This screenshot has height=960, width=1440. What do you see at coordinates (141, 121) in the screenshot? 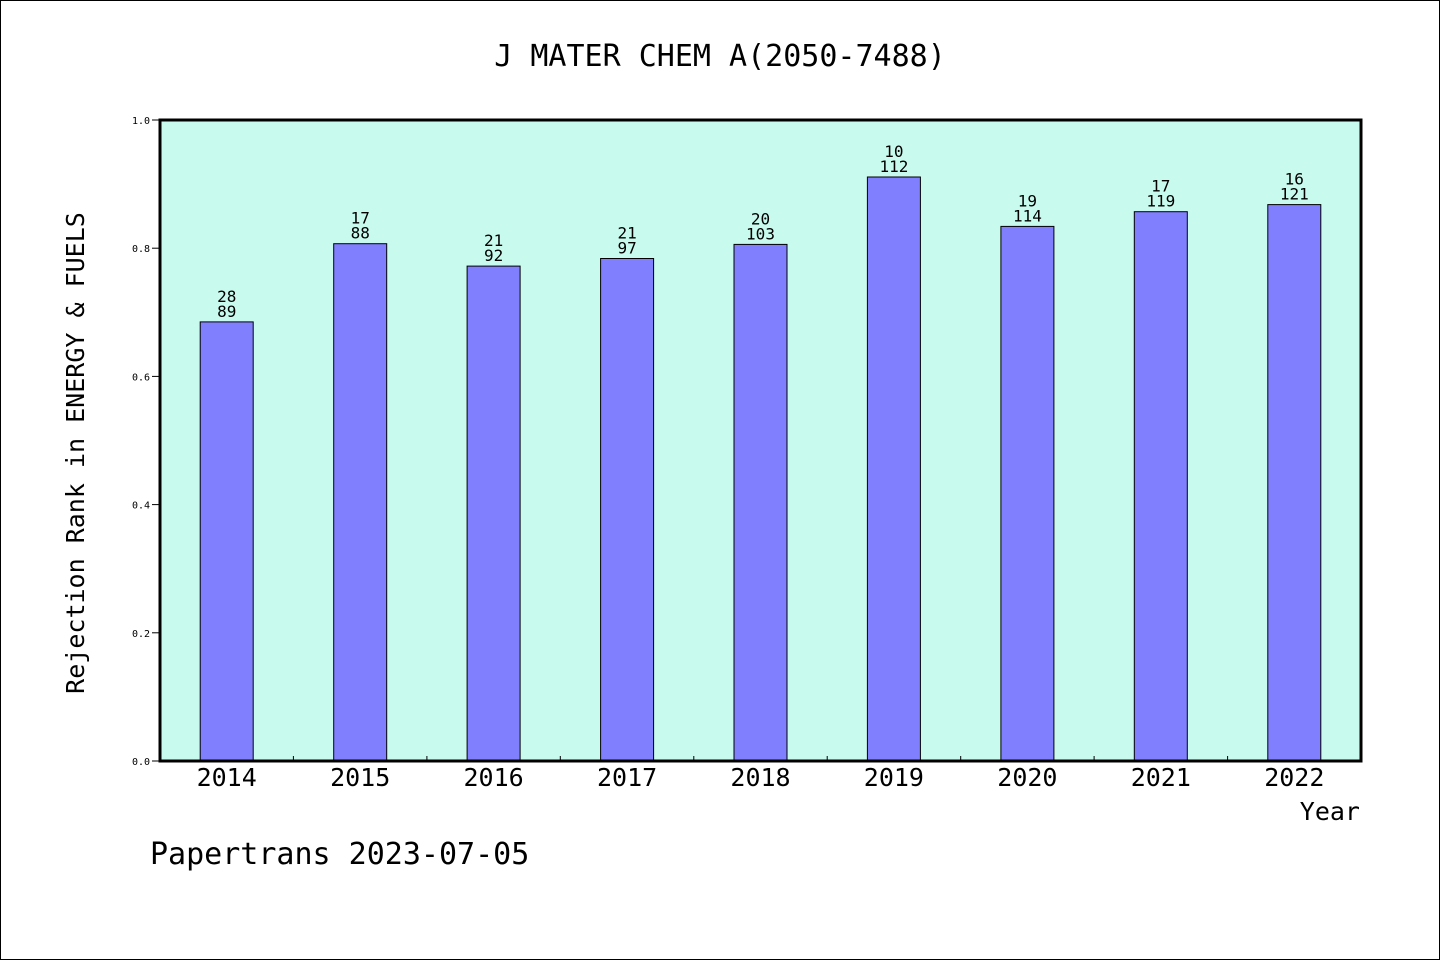
I see `y-tick-label: 1.0` at bounding box center [141, 121].